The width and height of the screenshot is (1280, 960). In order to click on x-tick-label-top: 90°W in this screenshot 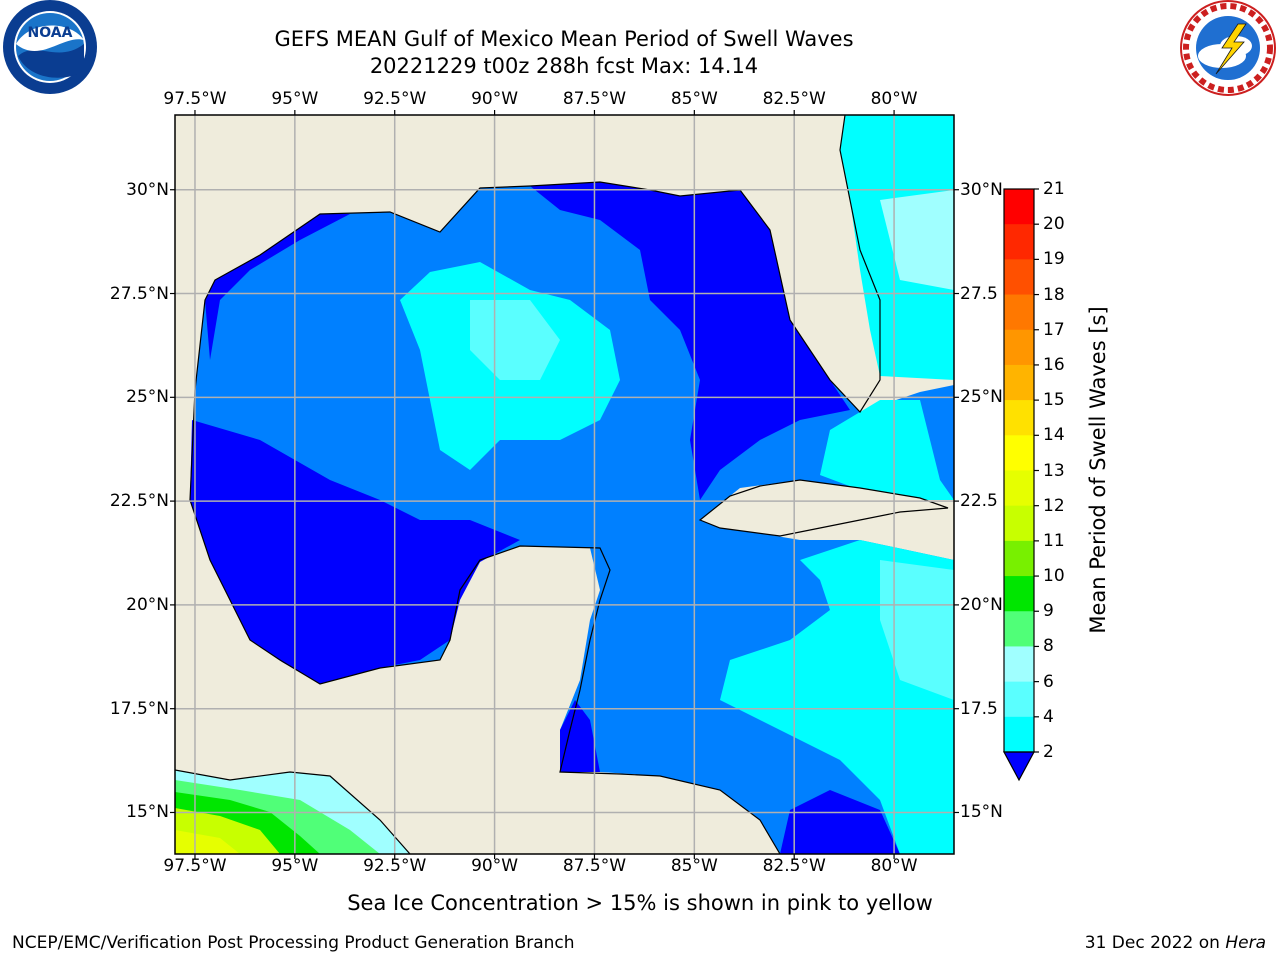, I will do `click(495, 99)`.